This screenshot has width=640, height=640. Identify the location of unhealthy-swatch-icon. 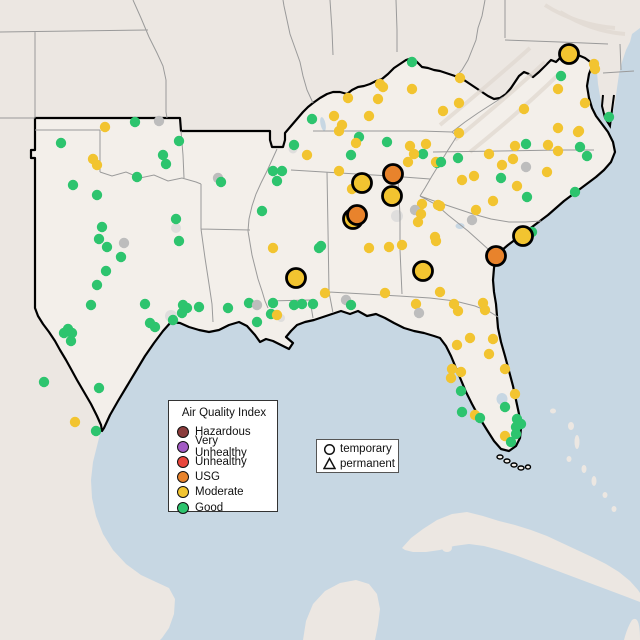
(183, 461).